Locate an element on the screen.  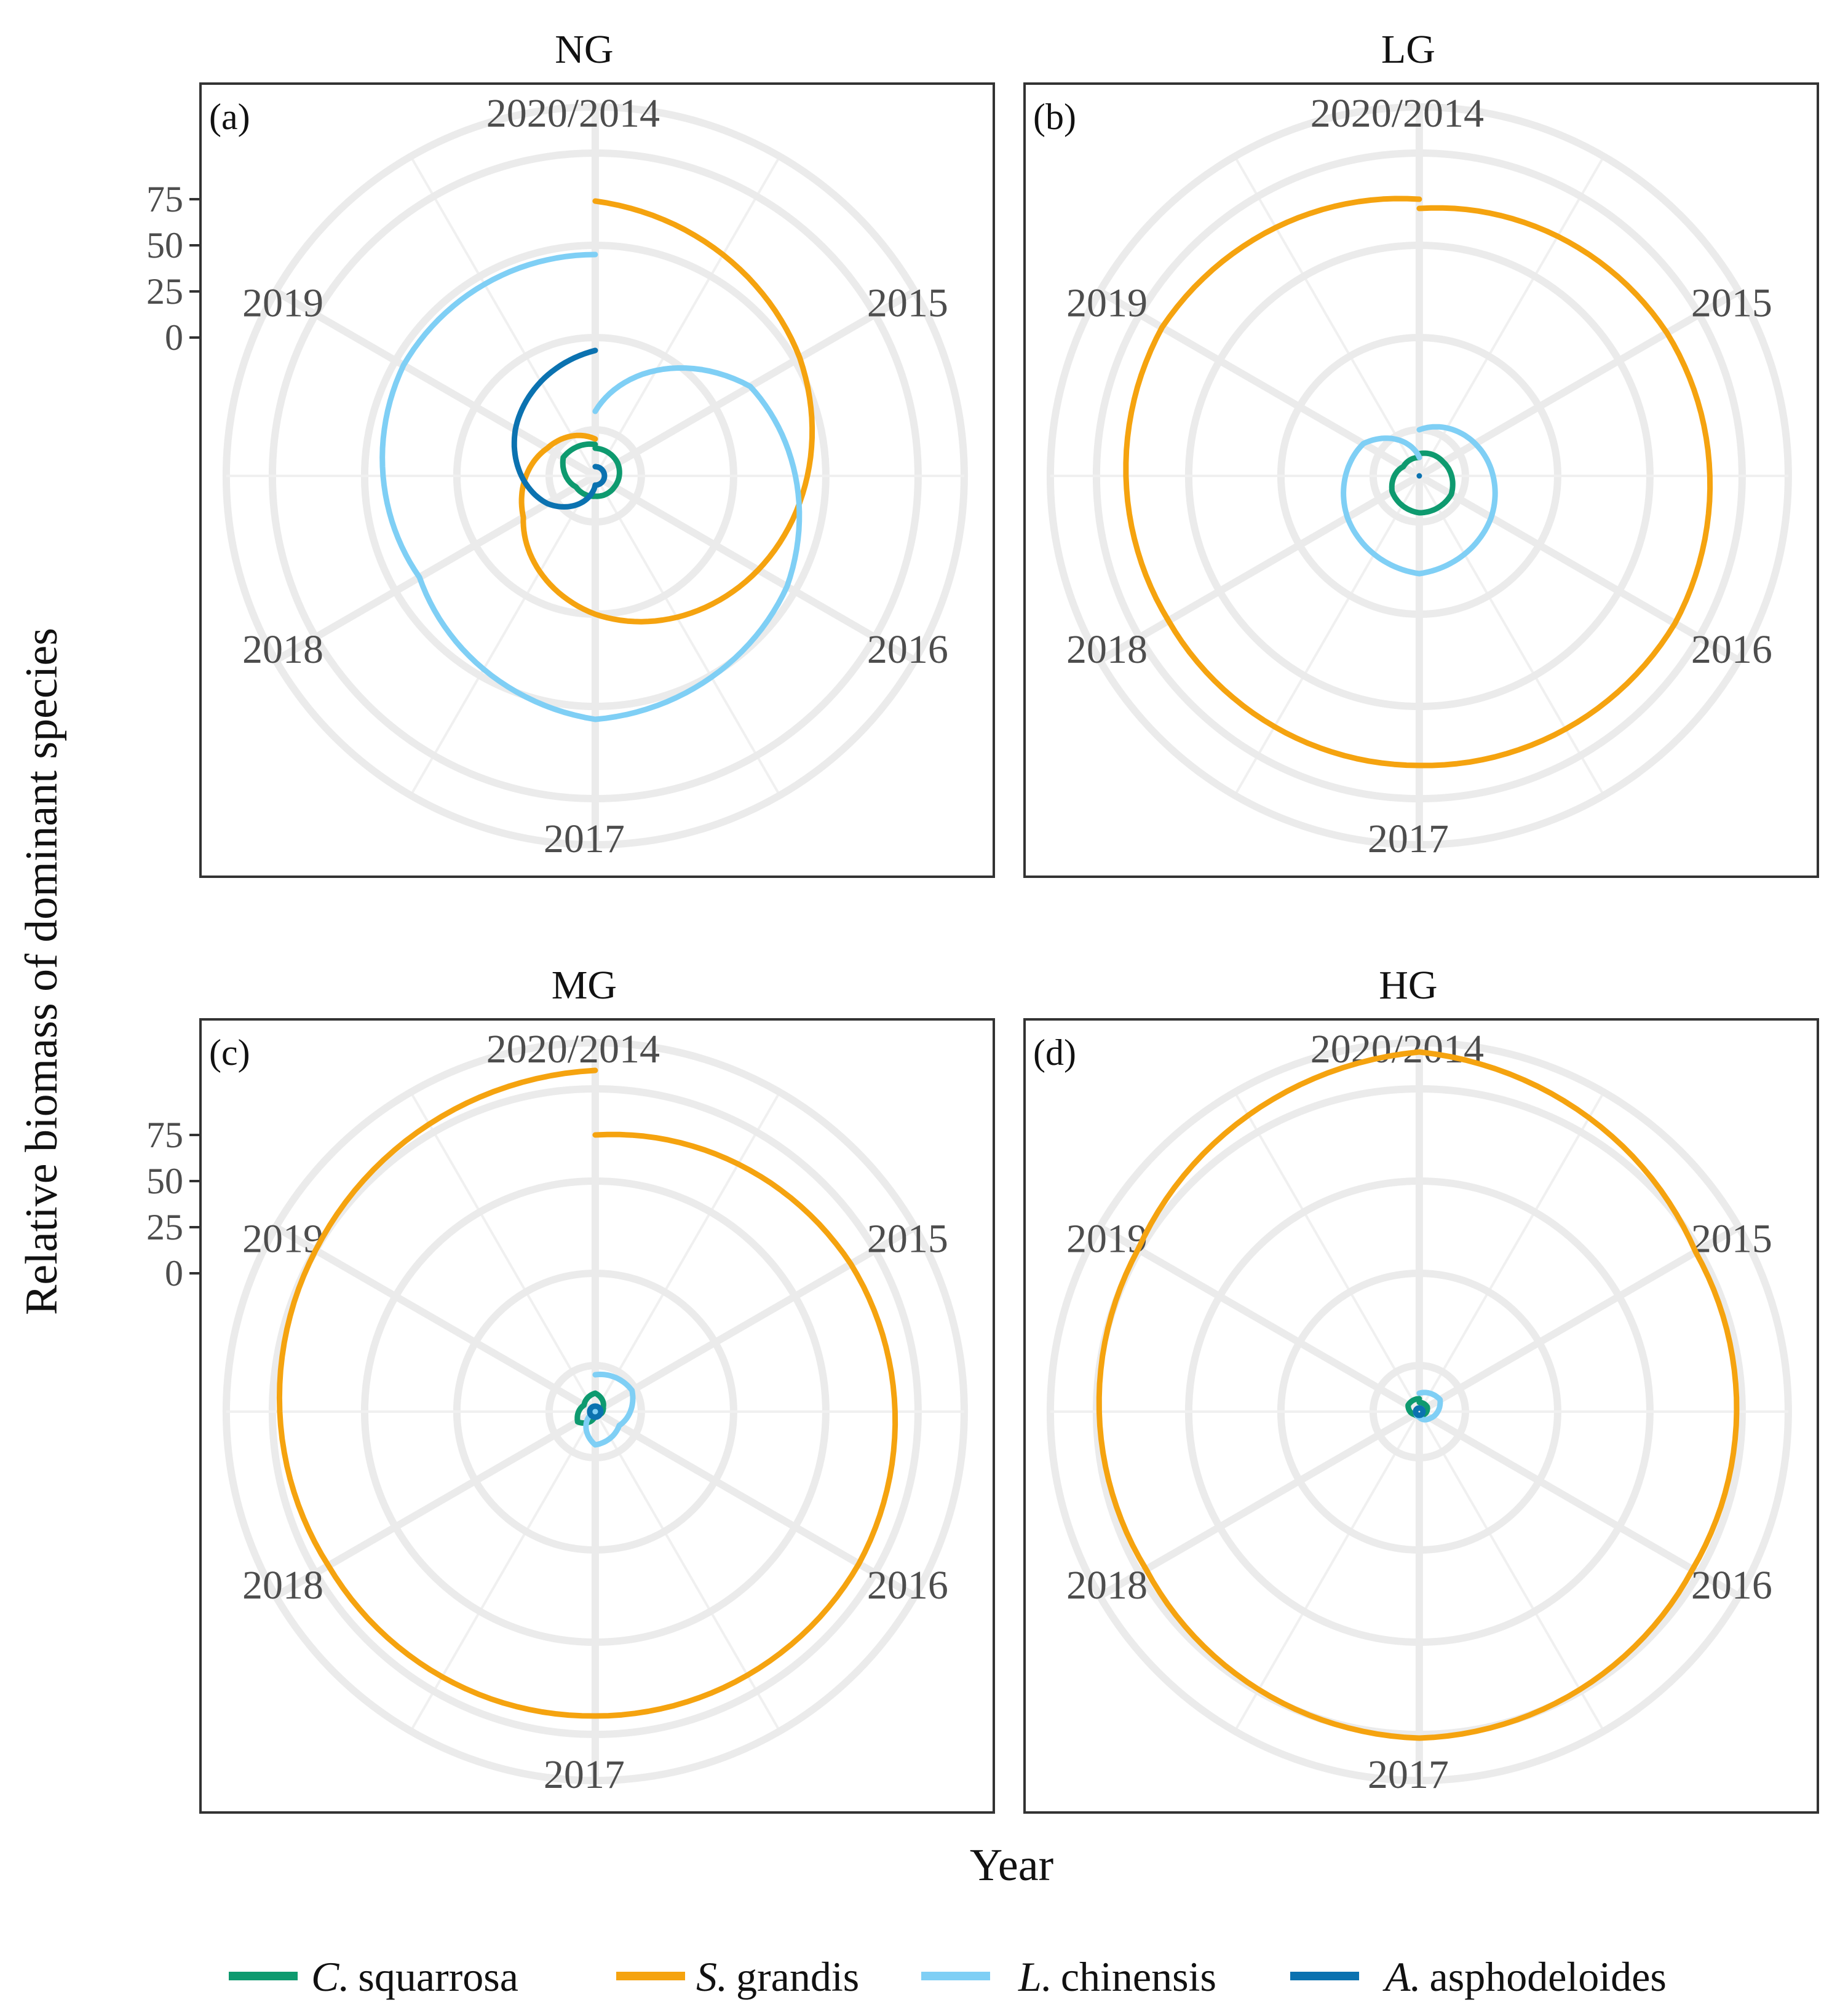
legend-label-c-squarrosa: C. squarrosa is located at coordinates (414, 1976).